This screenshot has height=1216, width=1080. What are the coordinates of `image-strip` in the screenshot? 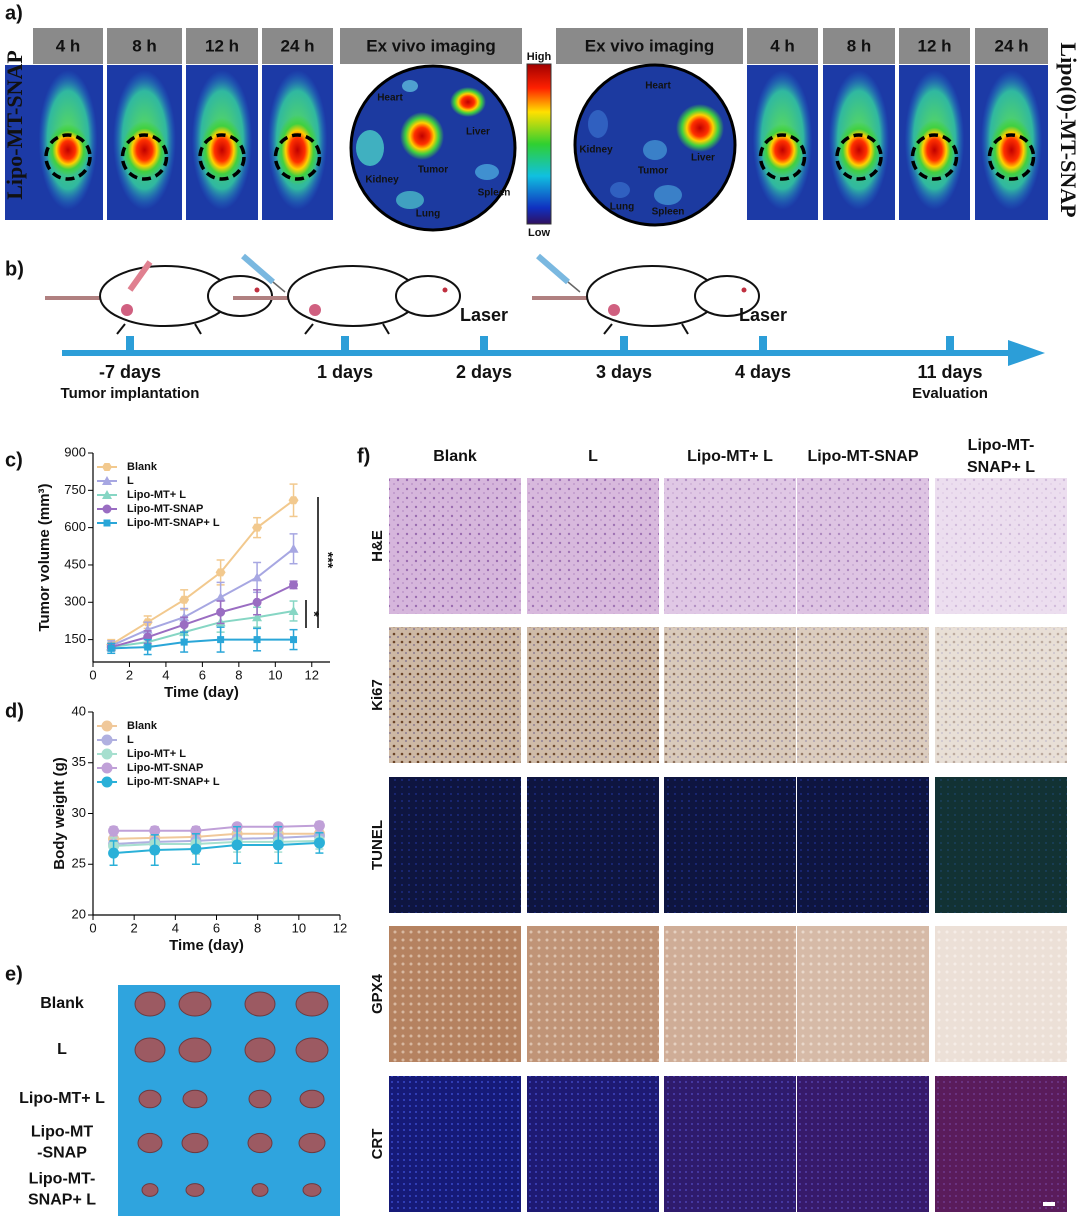 It's located at (19, 142).